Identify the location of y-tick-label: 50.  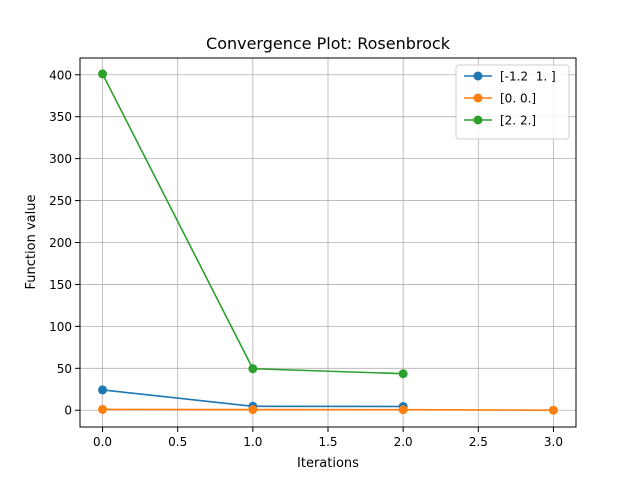
(64, 369).